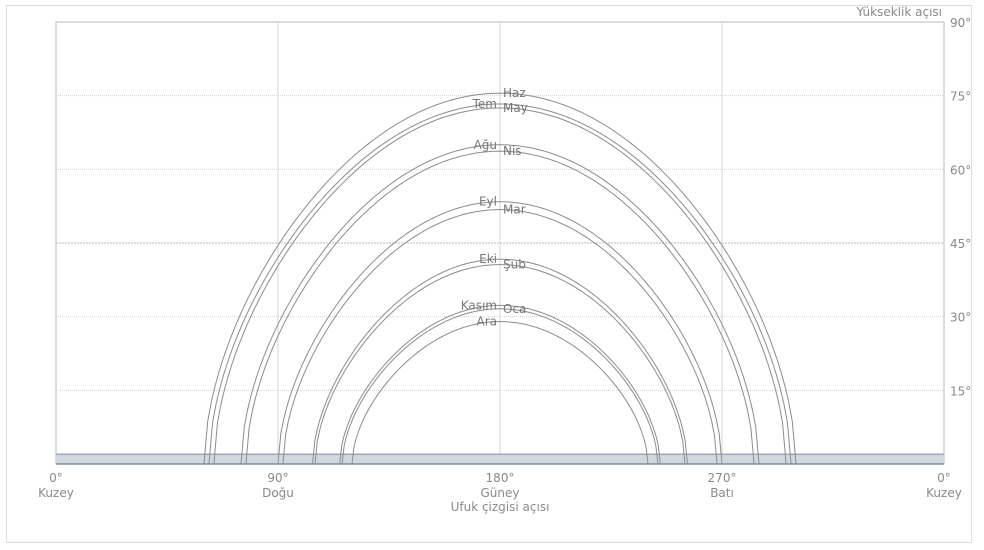  I want to click on x-tick-direction: Doğu, so click(278, 493).